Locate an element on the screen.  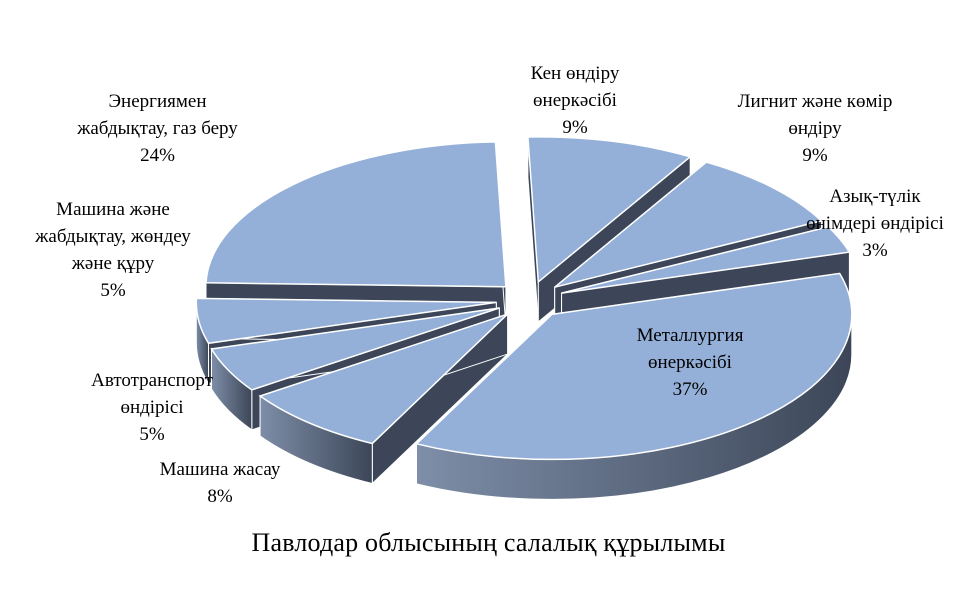
slice-value-label: 3% is located at coordinates (875, 250).